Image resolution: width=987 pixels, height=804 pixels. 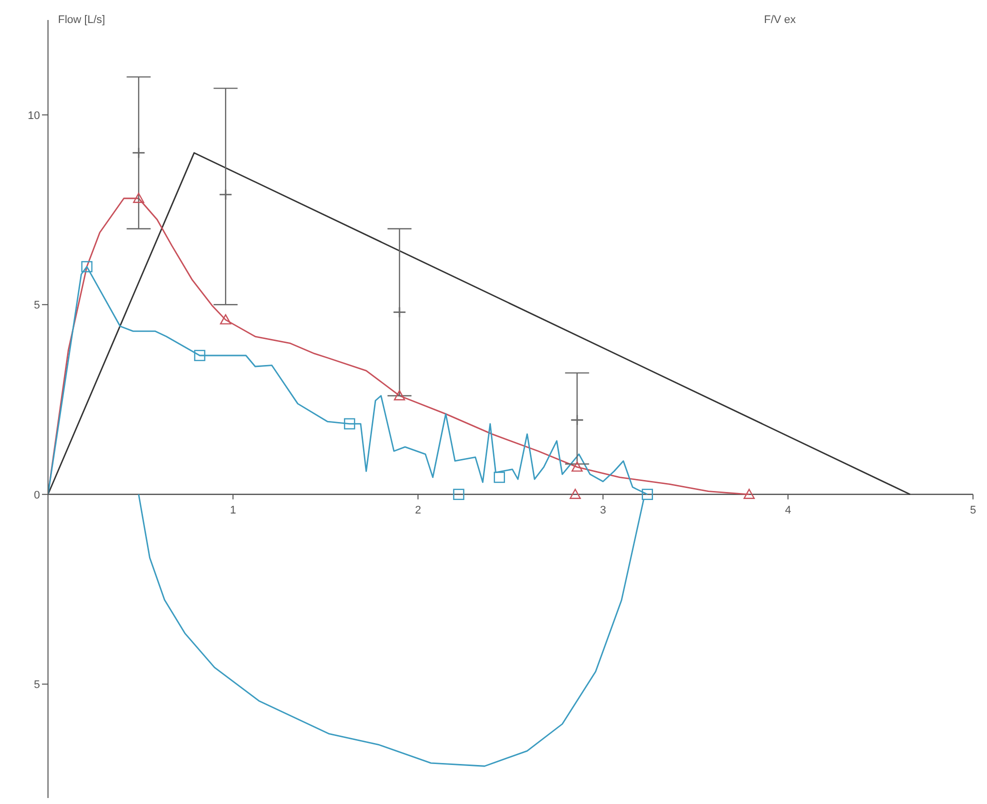 What do you see at coordinates (780, 20) in the screenshot?
I see `chart-title: F/V ex` at bounding box center [780, 20].